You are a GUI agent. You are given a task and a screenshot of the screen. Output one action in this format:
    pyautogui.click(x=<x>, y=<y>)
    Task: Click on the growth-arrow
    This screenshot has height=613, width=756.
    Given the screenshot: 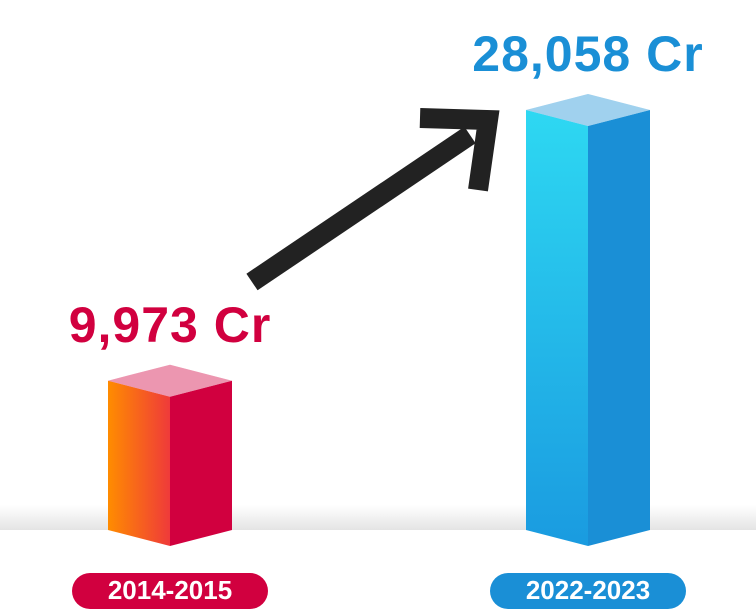 What is the action you would take?
    pyautogui.click(x=373, y=199)
    